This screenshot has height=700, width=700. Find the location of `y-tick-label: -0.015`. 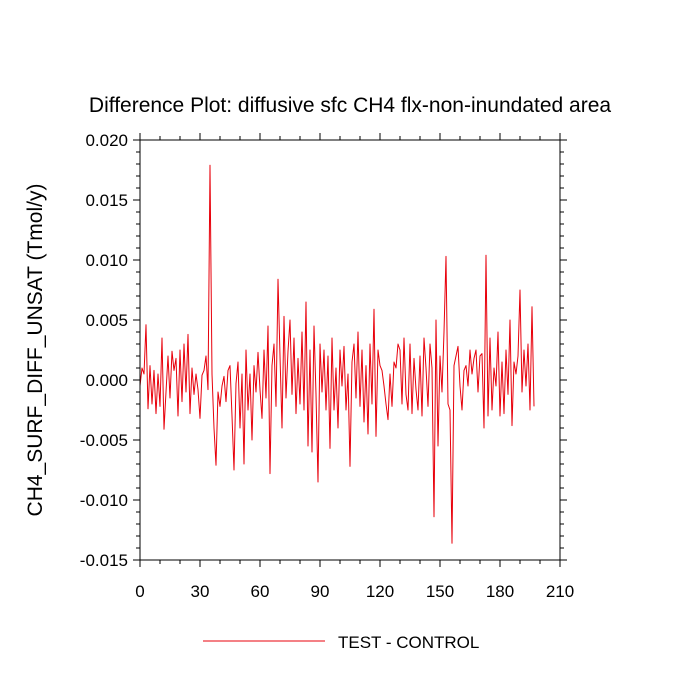

y-tick-label: -0.015 is located at coordinates (104, 560).